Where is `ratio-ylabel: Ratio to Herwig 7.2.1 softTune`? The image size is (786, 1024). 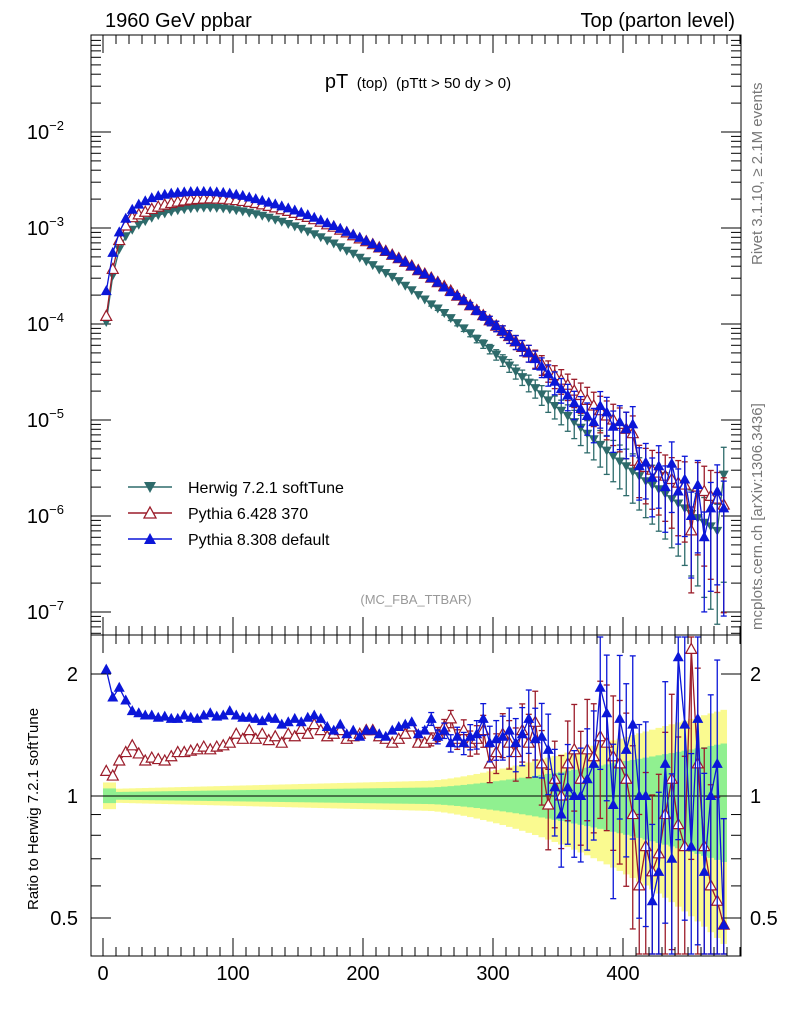
ratio-ylabel: Ratio to Herwig 7.2.1 softTune is located at coordinates (33, 809).